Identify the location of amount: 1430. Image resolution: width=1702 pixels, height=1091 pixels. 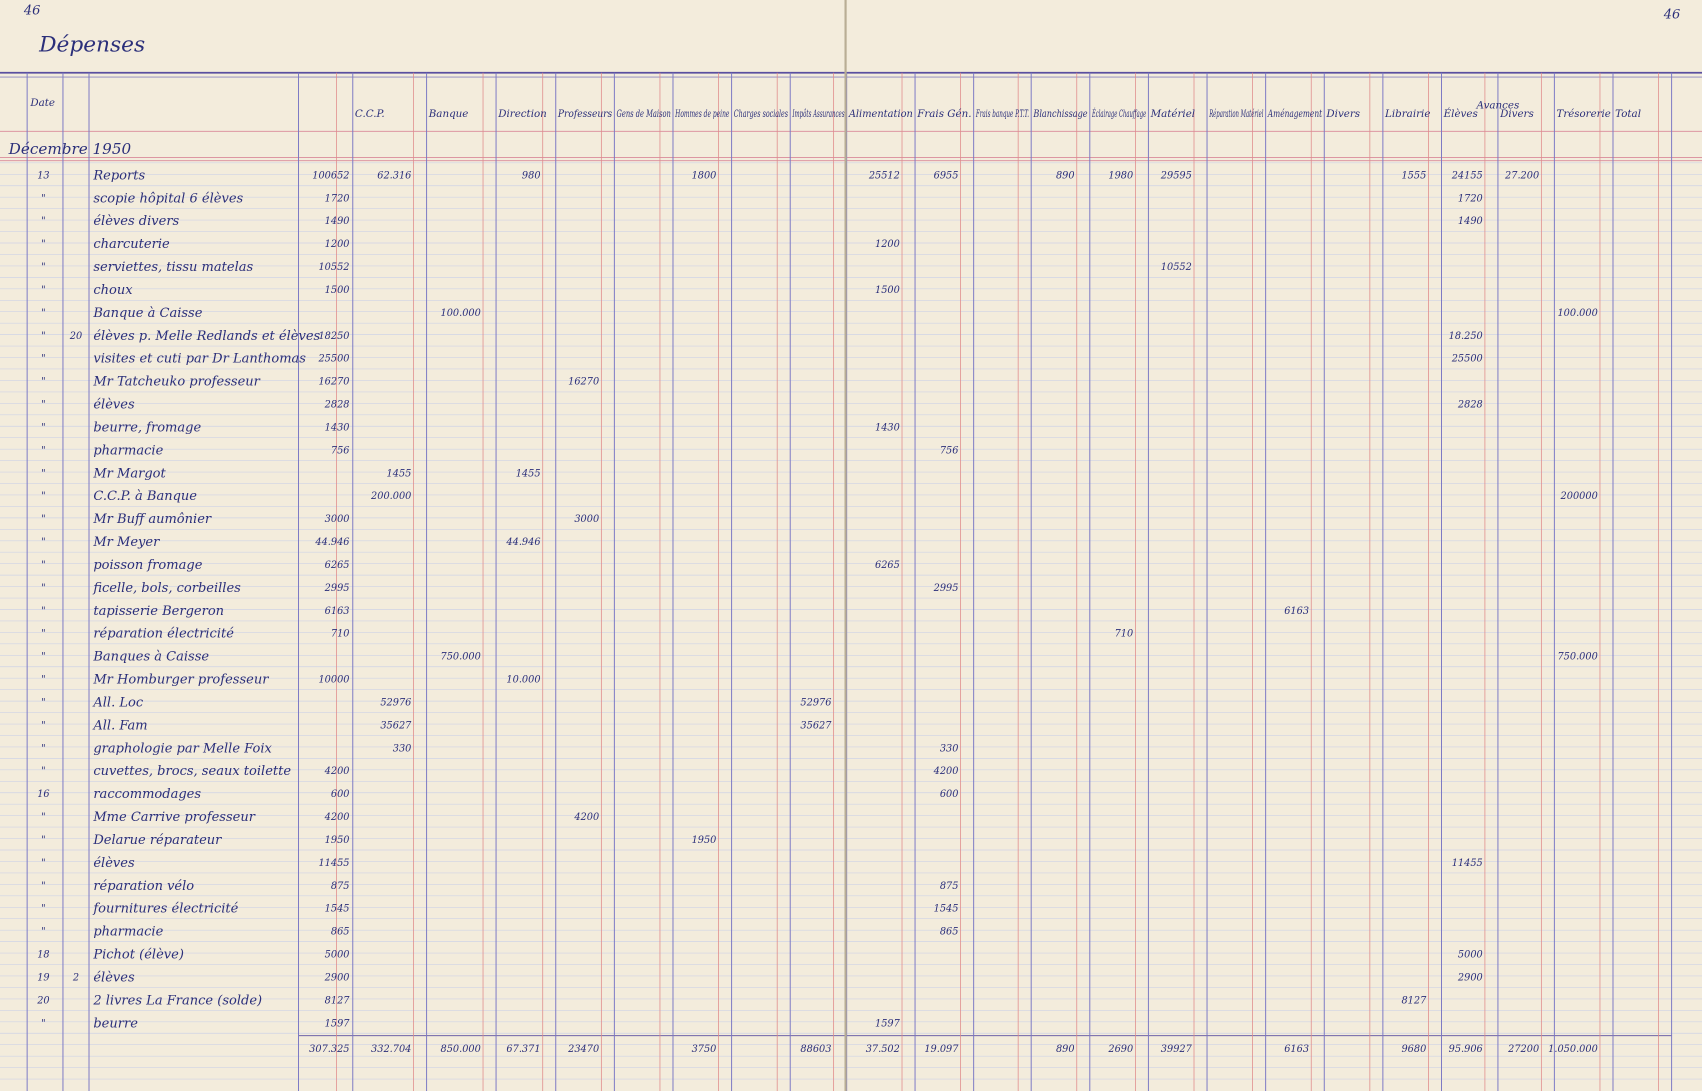
(337, 427).